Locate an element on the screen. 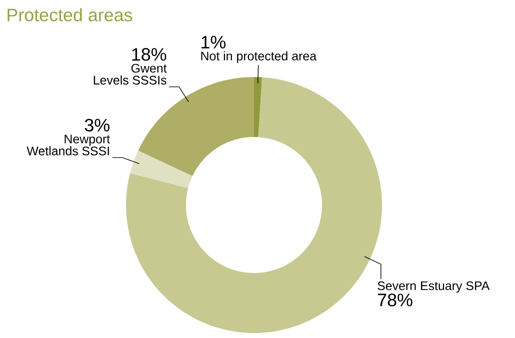  slice-label: Gwent Levels SSSIs is located at coordinates (130, 74).